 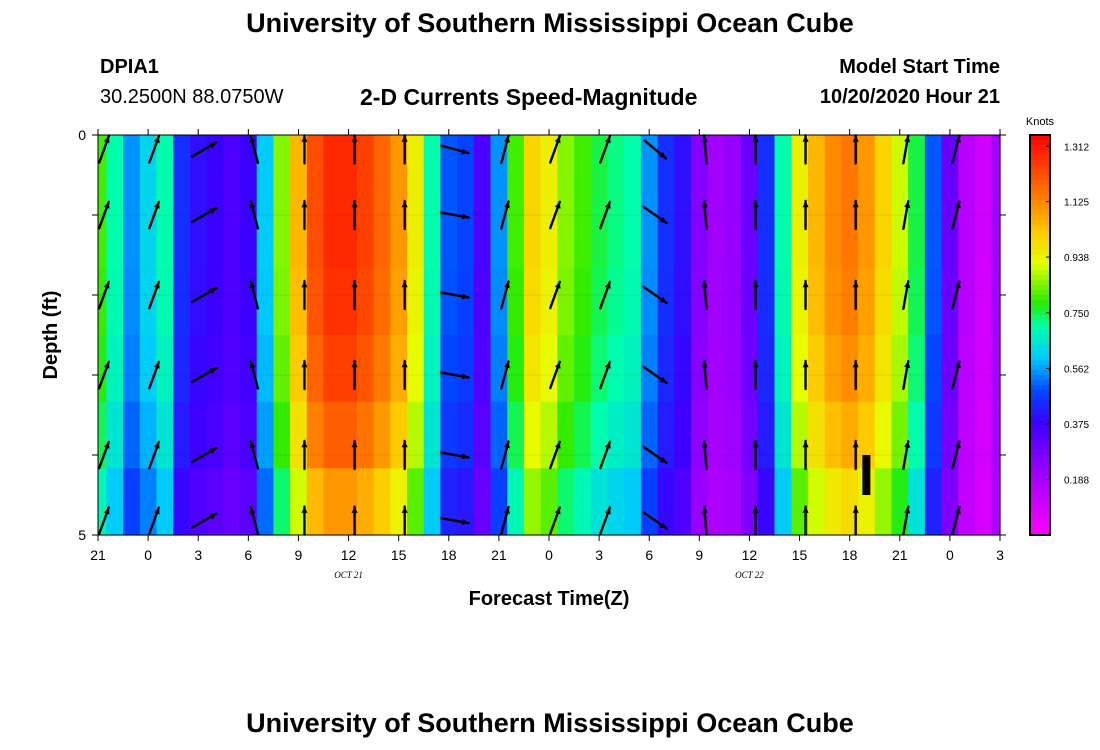 I want to click on colorbar-title: Knots, so click(x=1040, y=122).